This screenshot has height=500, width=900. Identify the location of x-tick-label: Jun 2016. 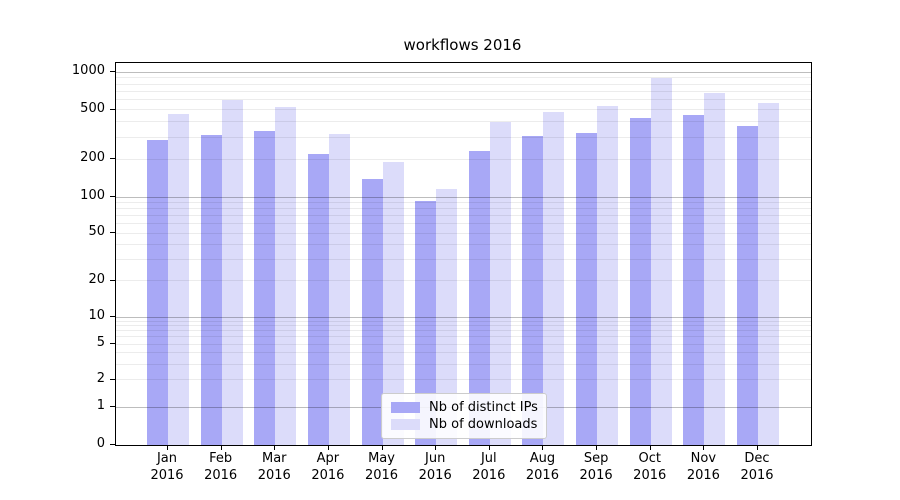
(435, 467).